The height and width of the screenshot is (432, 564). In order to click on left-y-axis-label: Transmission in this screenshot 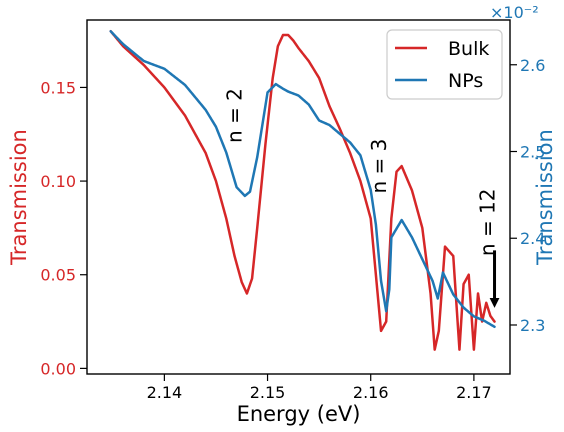, I will do `click(19, 197)`.